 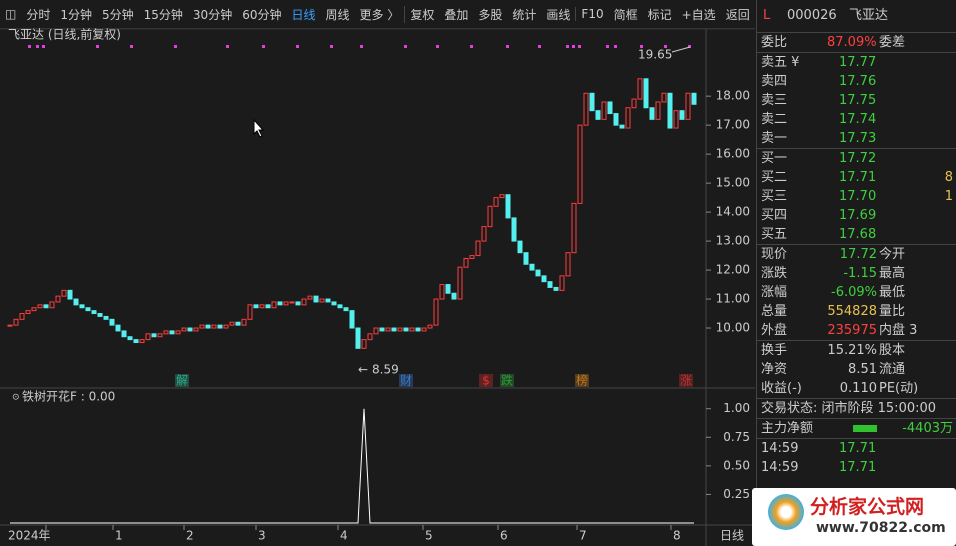 What do you see at coordinates (344, 536) in the screenshot?
I see `x-tick-label: 4` at bounding box center [344, 536].